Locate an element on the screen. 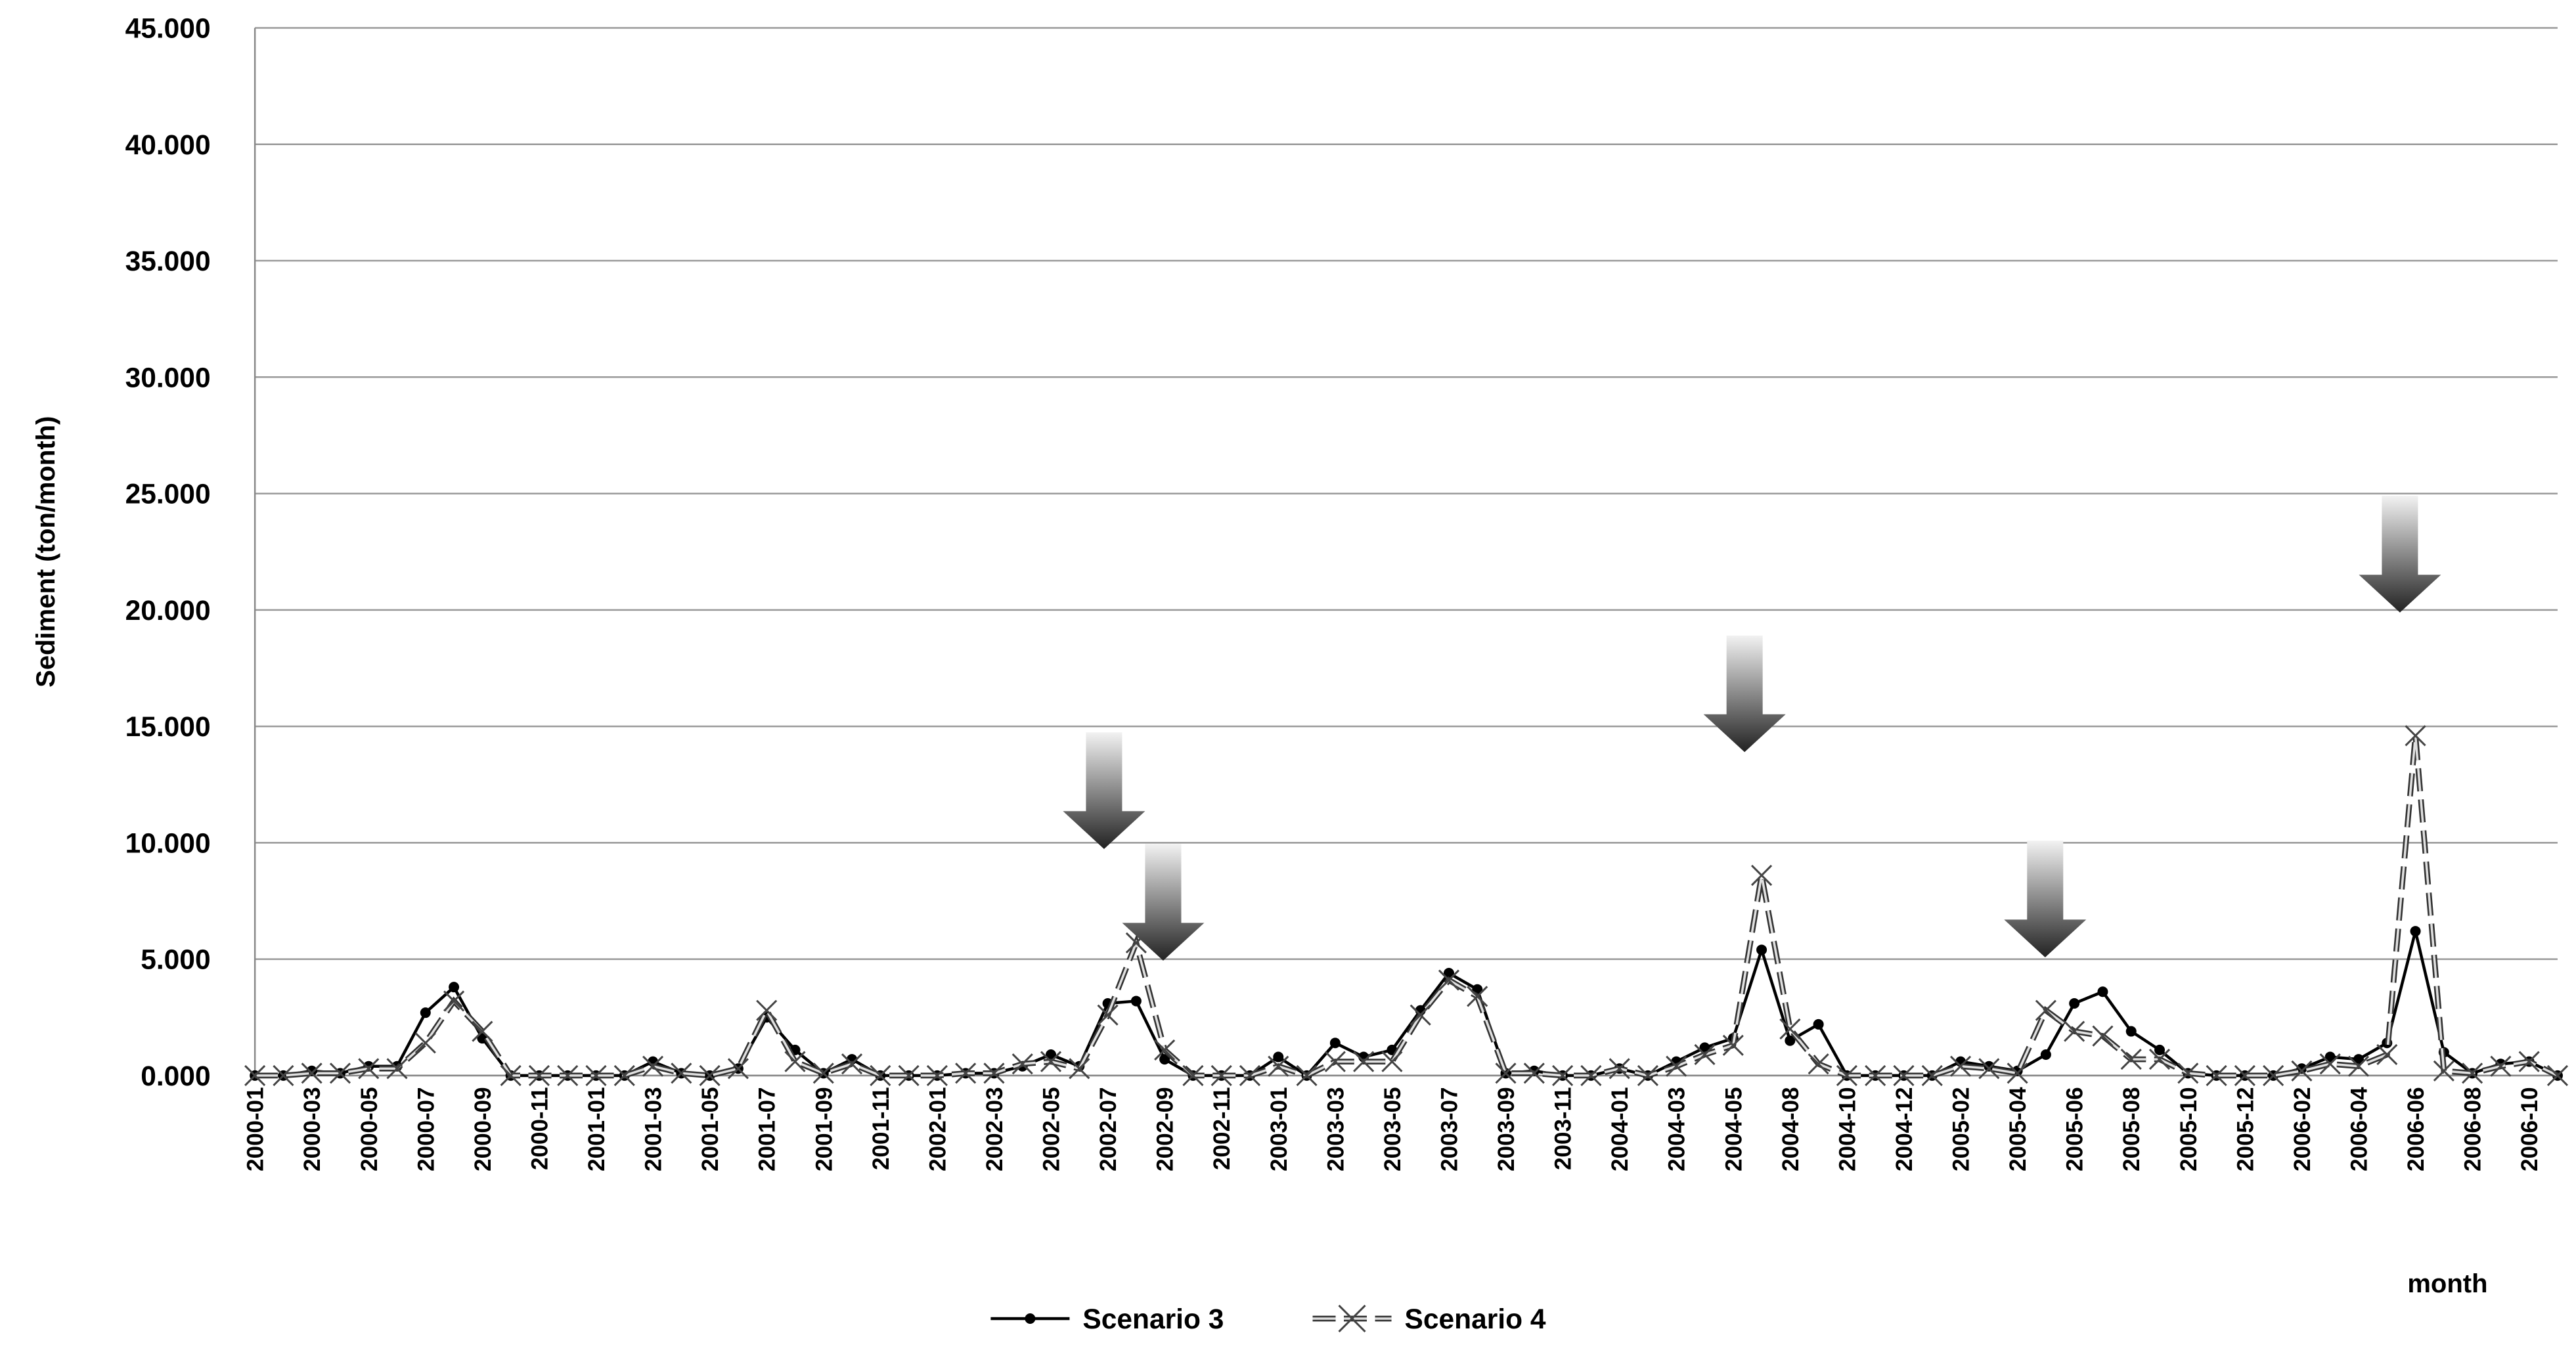 This screenshot has width=2576, height=1358. x-tick-label: 2004-05 is located at coordinates (1733, 1129).